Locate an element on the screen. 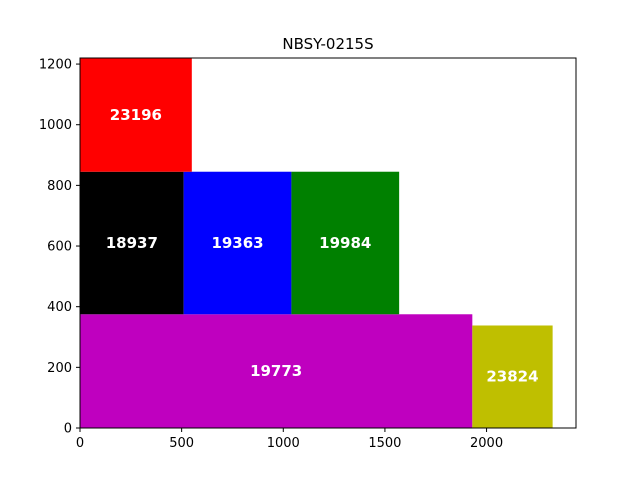  y-axis: 0 200 400 600 800 1000 1200 is located at coordinates (59, 247).